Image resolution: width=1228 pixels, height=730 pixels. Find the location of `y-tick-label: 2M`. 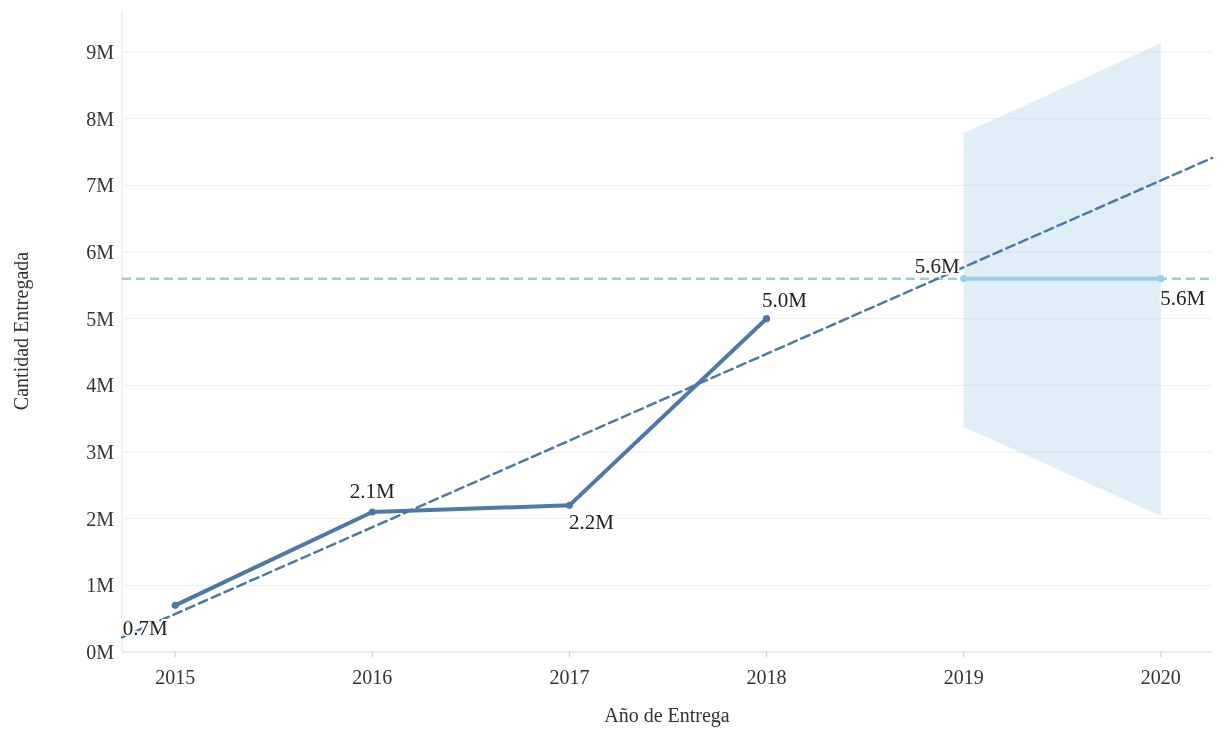

y-tick-label: 2M is located at coordinates (100, 518).